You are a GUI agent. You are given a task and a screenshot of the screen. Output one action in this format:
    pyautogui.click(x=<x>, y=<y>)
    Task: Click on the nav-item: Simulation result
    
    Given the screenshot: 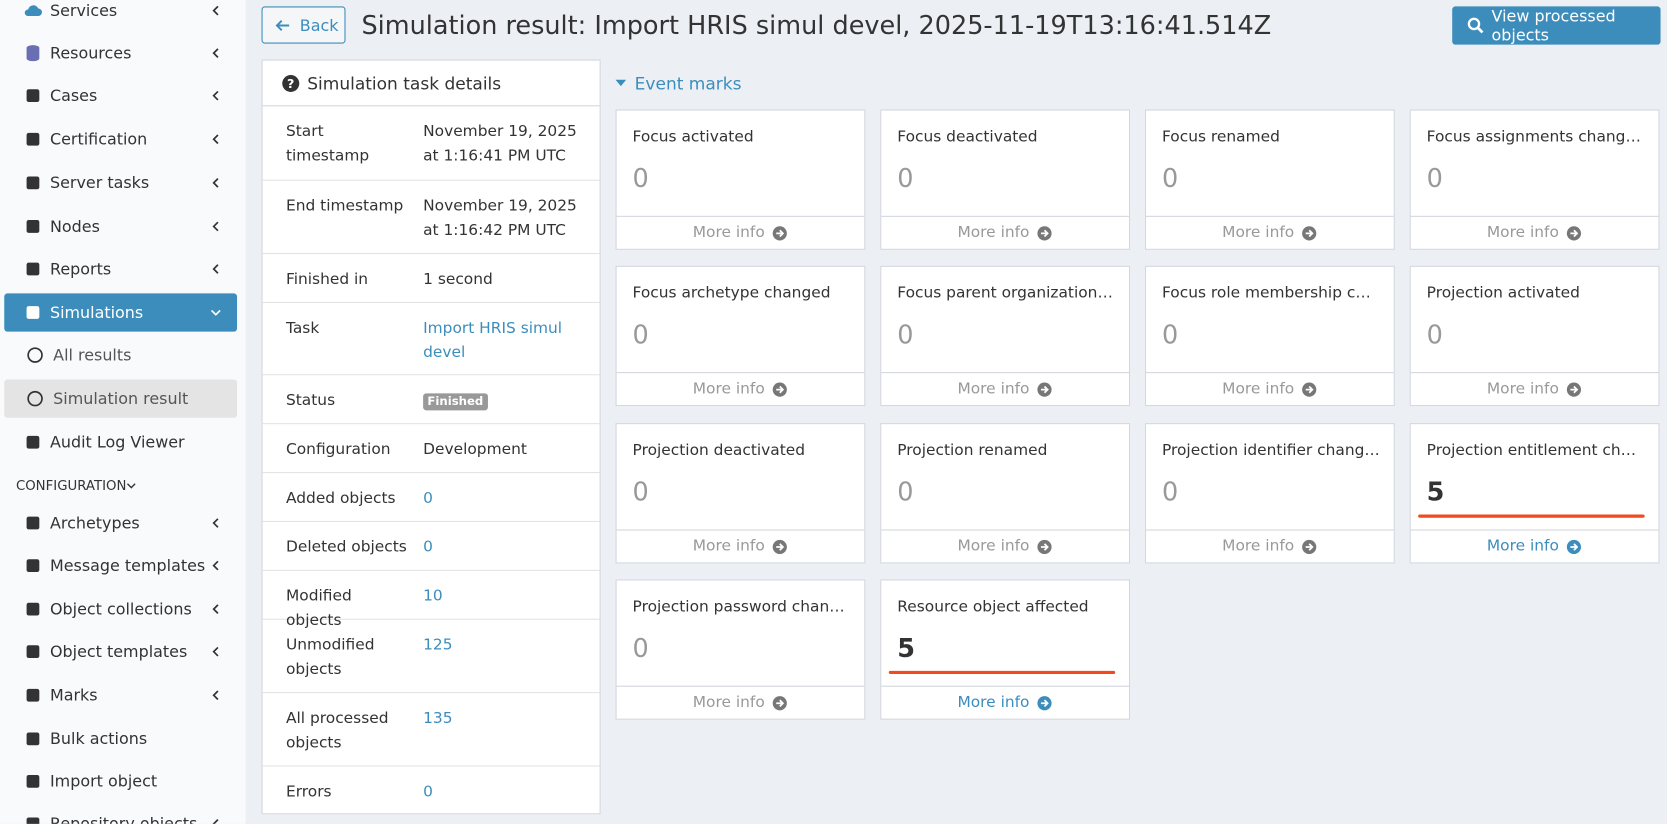 What is the action you would take?
    pyautogui.click(x=121, y=398)
    